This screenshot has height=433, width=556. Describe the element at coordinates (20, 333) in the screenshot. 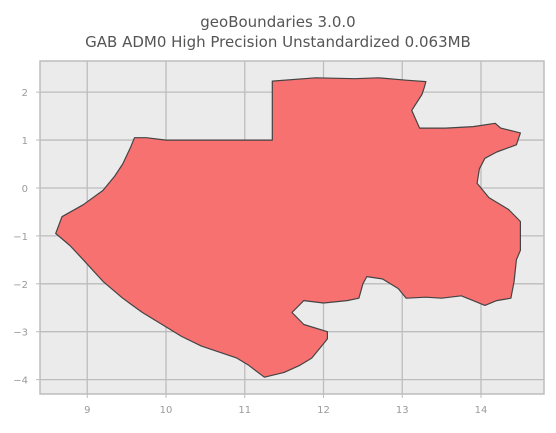

I see `y-tick-label: −3` at that location.